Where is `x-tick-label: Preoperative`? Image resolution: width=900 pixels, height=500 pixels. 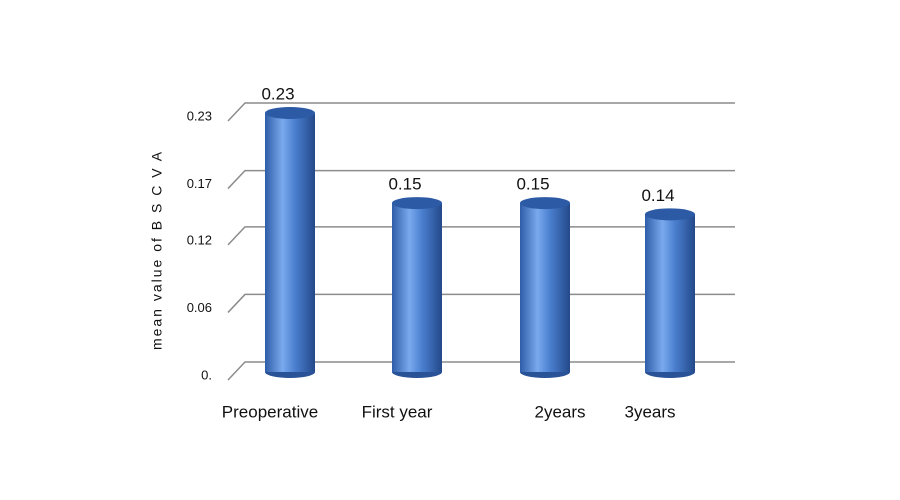
x-tick-label: Preoperative is located at coordinates (270, 411).